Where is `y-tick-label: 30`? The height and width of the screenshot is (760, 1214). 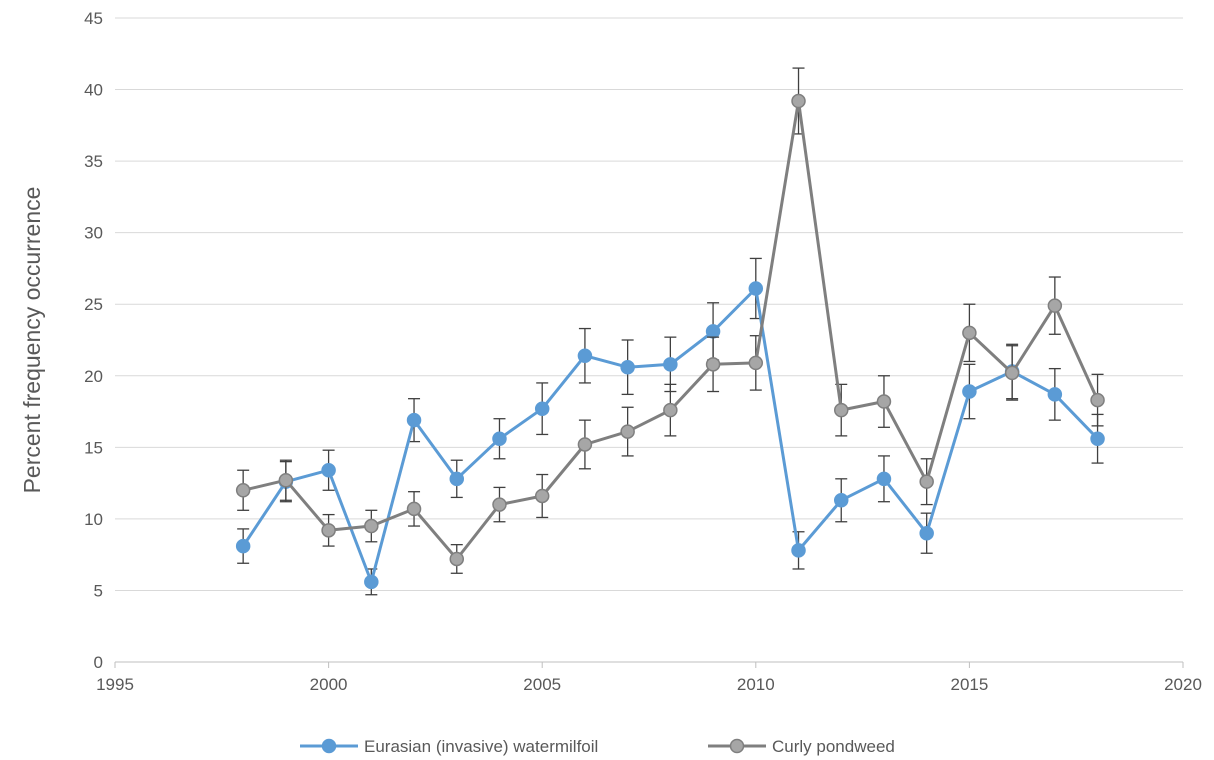
y-tick-label: 30 is located at coordinates (93, 233).